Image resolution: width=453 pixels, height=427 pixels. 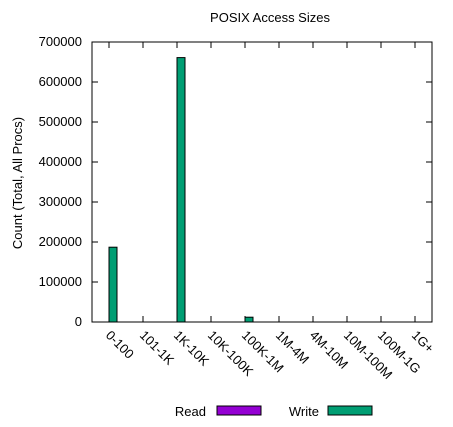 I want to click on legend: Read Write, so click(x=274, y=411).